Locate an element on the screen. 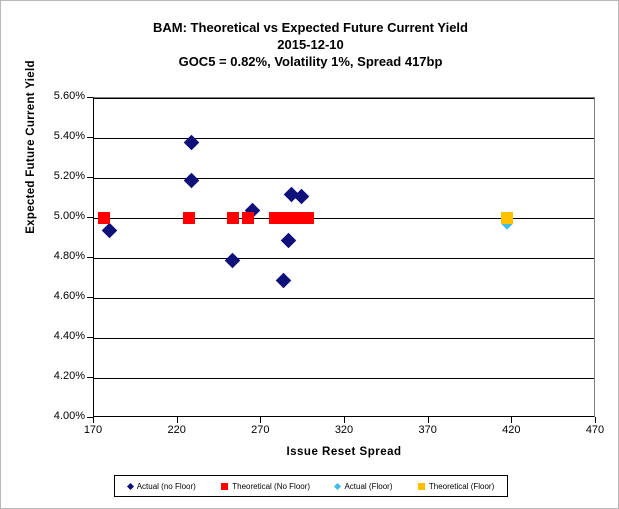 This screenshot has width=619, height=509. x-axis-label: 270 is located at coordinates (260, 430).